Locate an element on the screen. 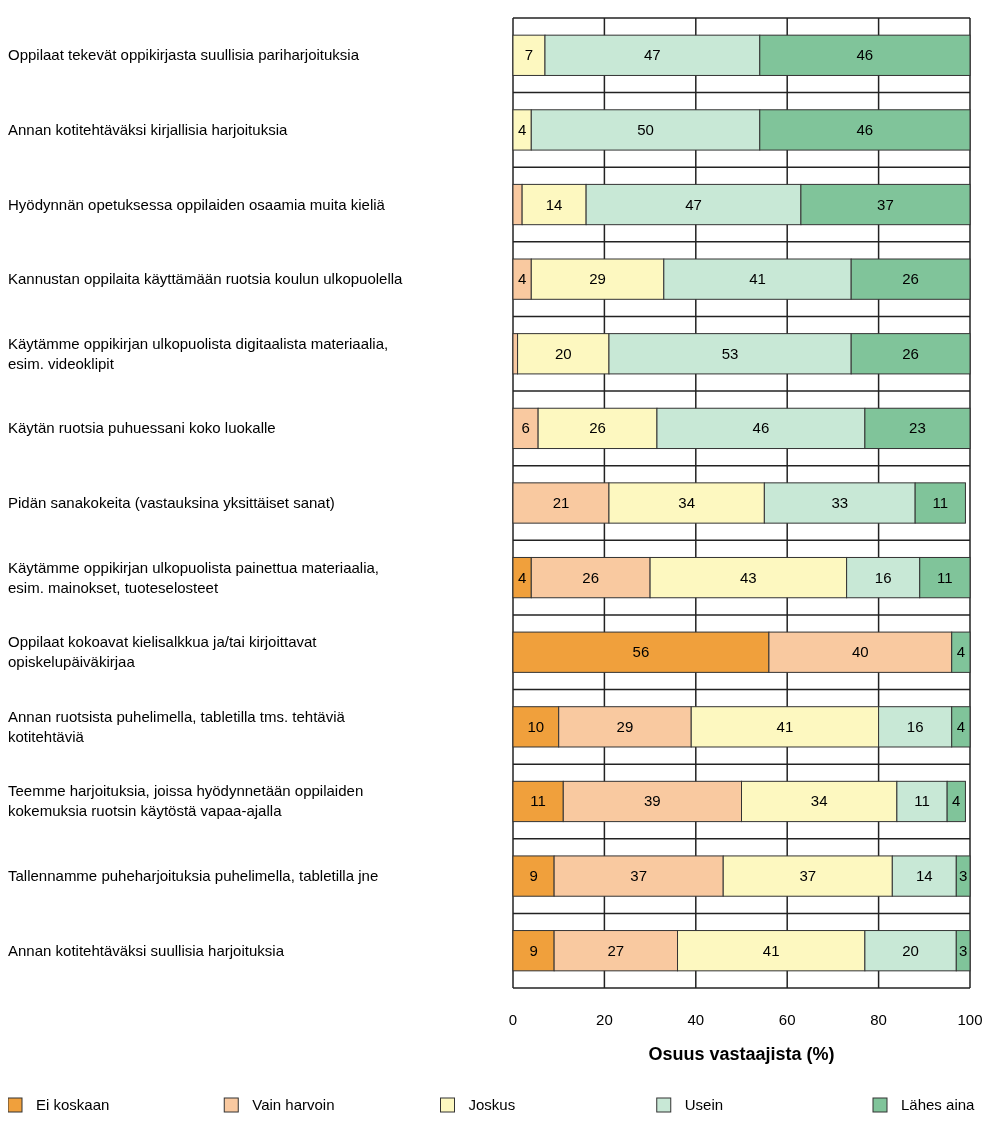  legend-label: Ei koskaan is located at coordinates (73, 1104).